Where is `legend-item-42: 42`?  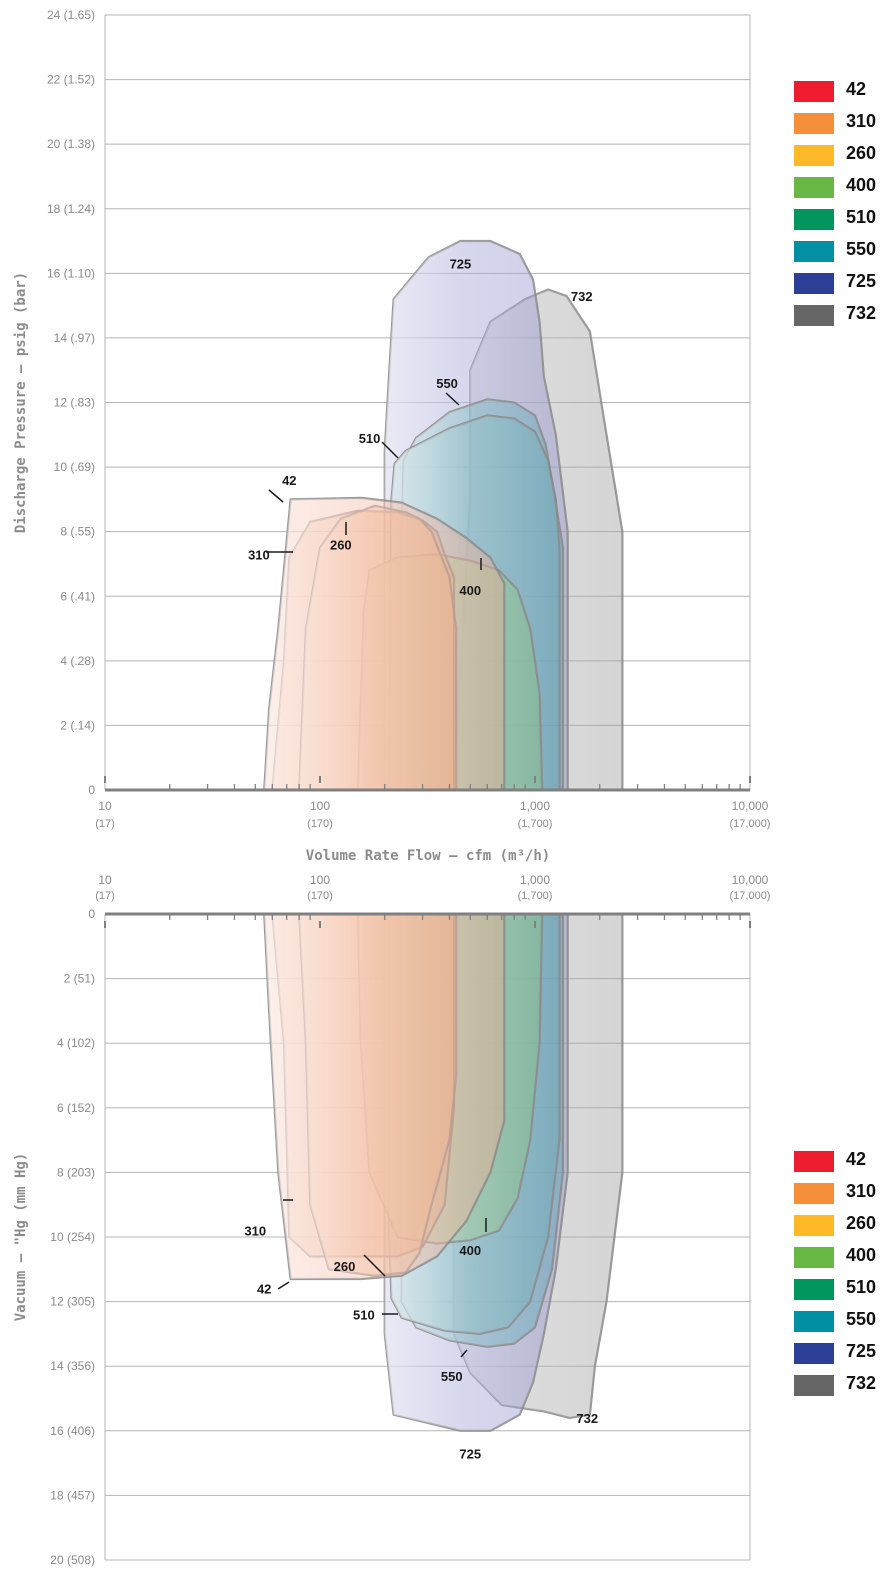 legend-item-42: 42 is located at coordinates (839, 1163).